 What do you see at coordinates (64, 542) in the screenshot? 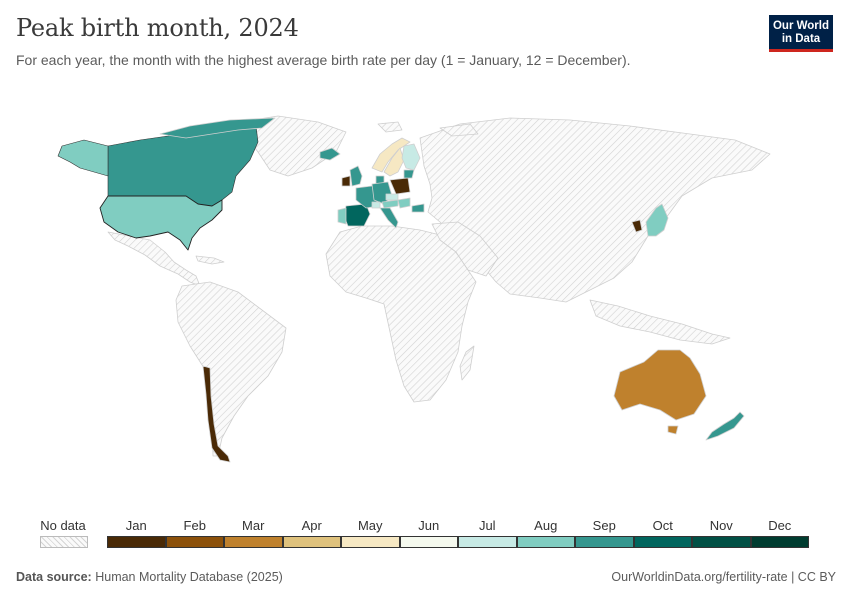
I see `legend-no-data-swatch` at bounding box center [64, 542].